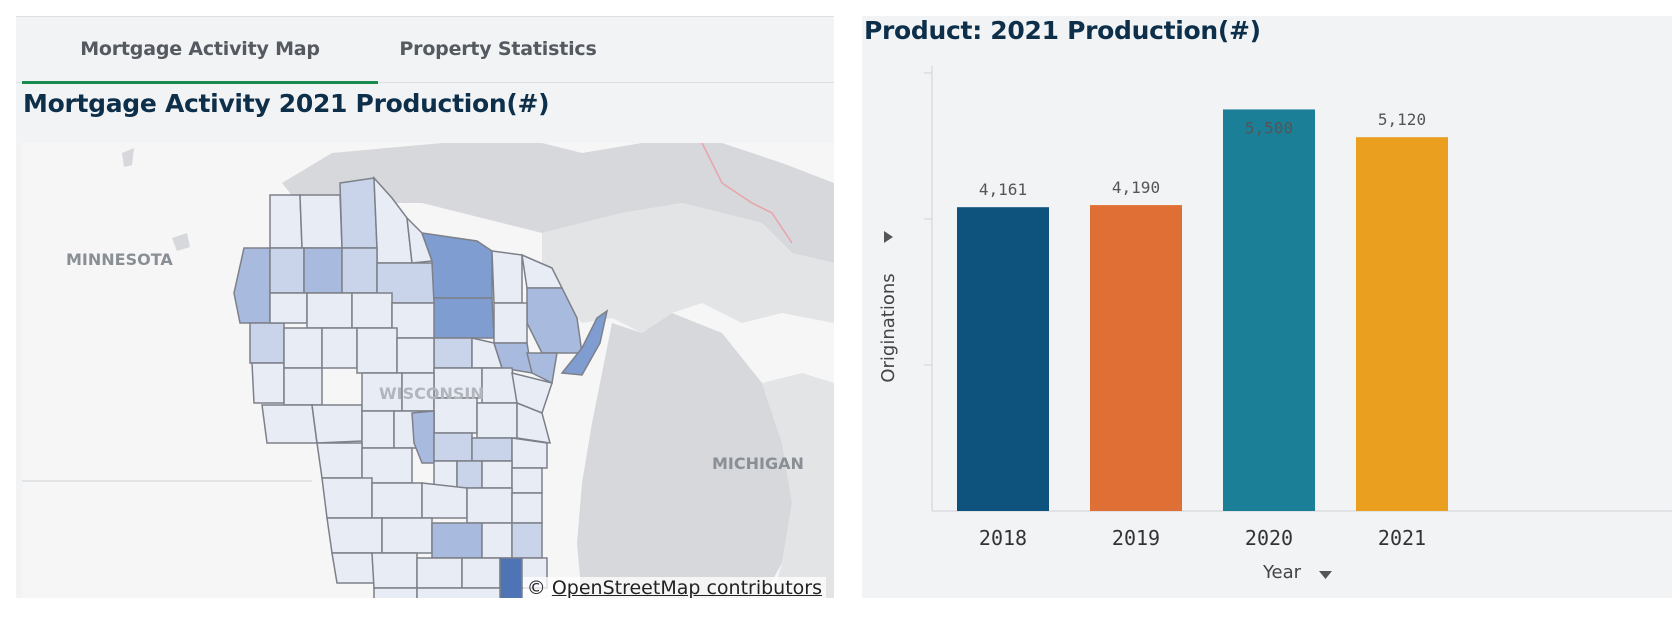  I want to click on bar-2019, so click(1136, 358).